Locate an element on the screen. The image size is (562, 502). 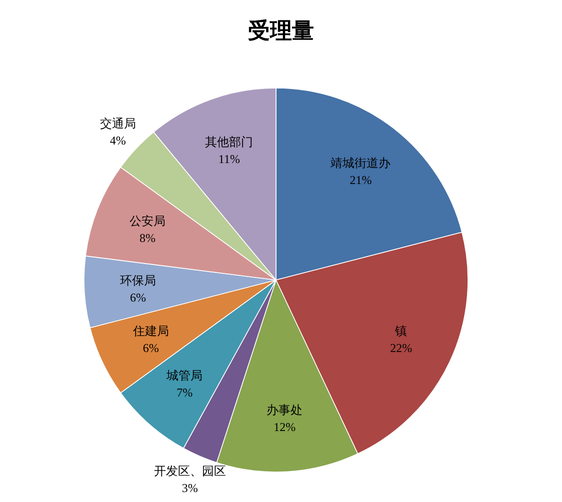
slice-label: 其他部门 is located at coordinates (229, 141).